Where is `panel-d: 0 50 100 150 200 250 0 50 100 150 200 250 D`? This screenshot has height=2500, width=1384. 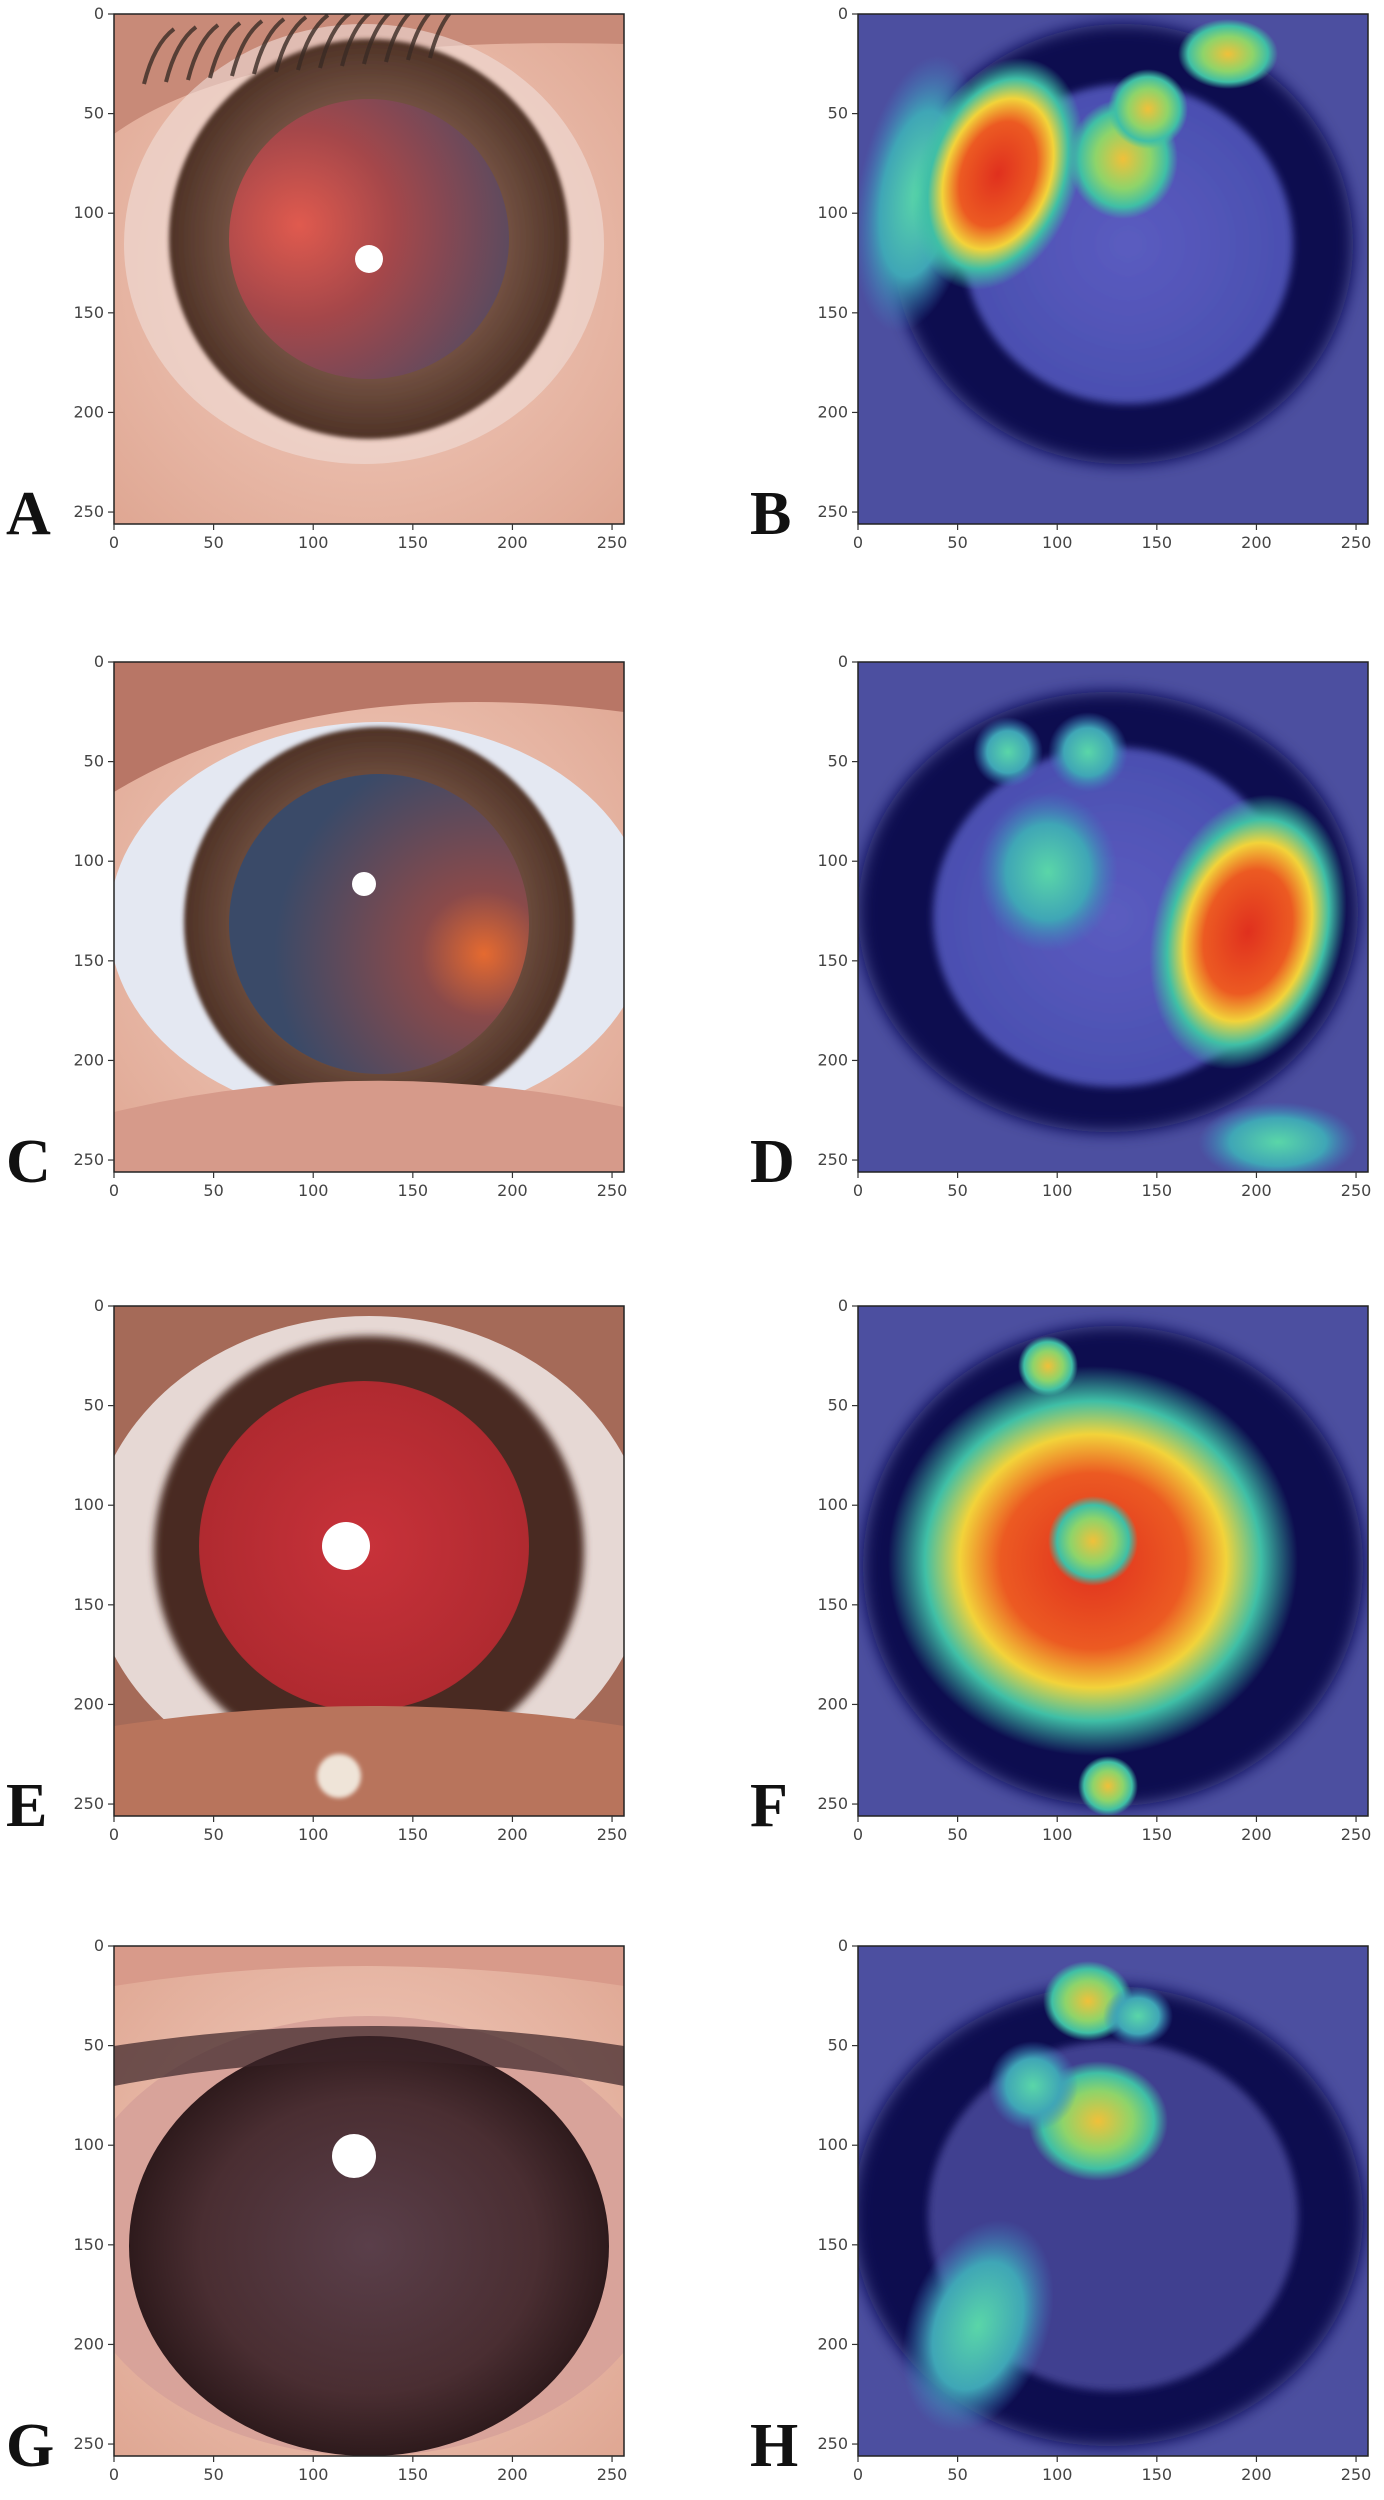
panel-d: 0 50 100 150 200 250 0 50 100 150 200 250 D is located at coordinates (1061, 926).